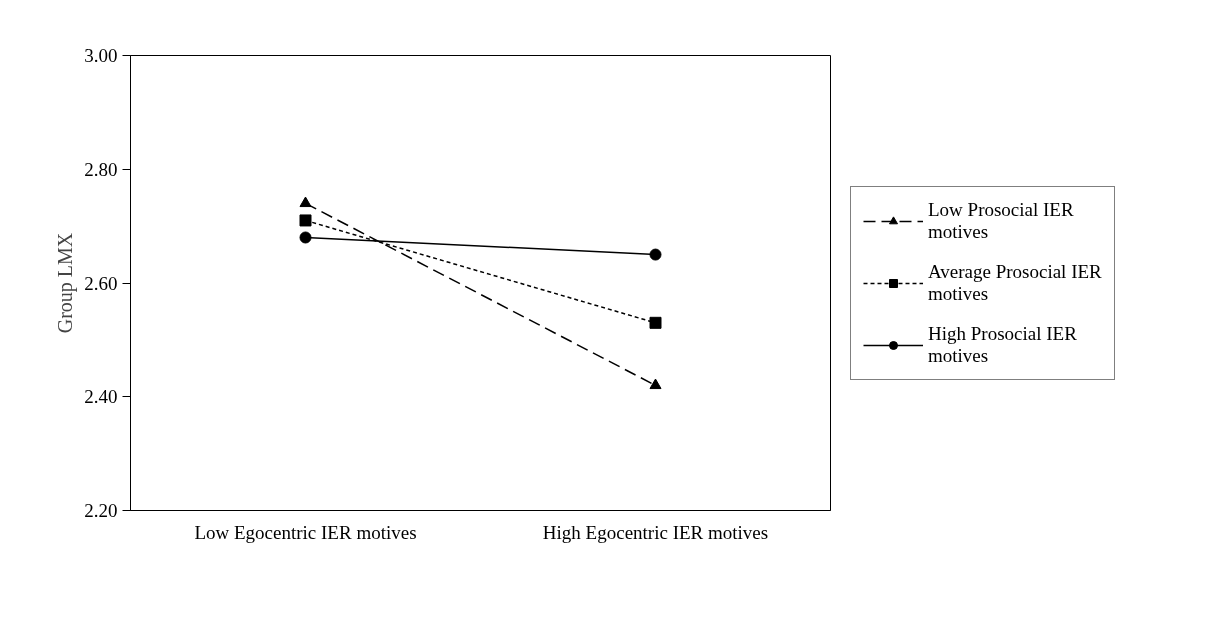  Describe the element at coordinates (655, 532) in the screenshot. I see `x-tick-label: High Egocentric IER motives` at that location.